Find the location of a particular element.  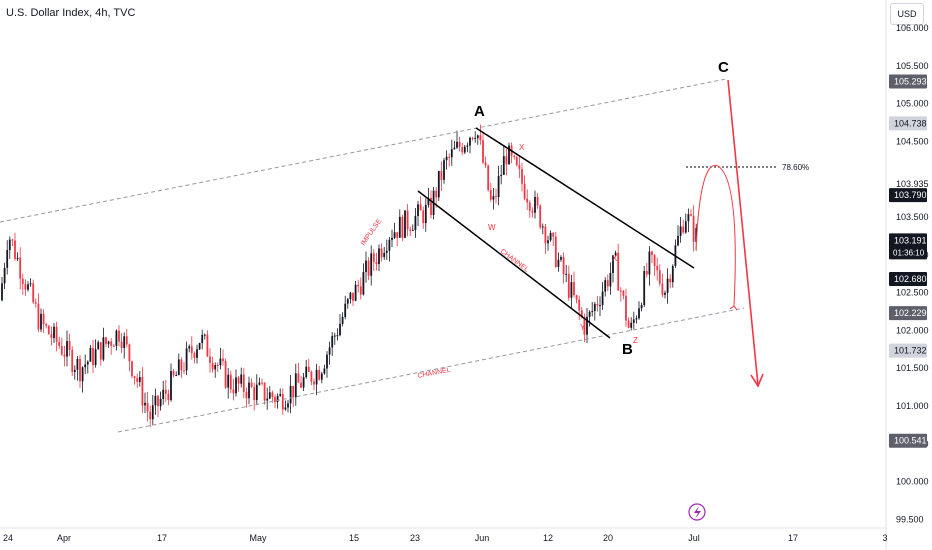

y-tick-label: 99.500 is located at coordinates (910, 519).